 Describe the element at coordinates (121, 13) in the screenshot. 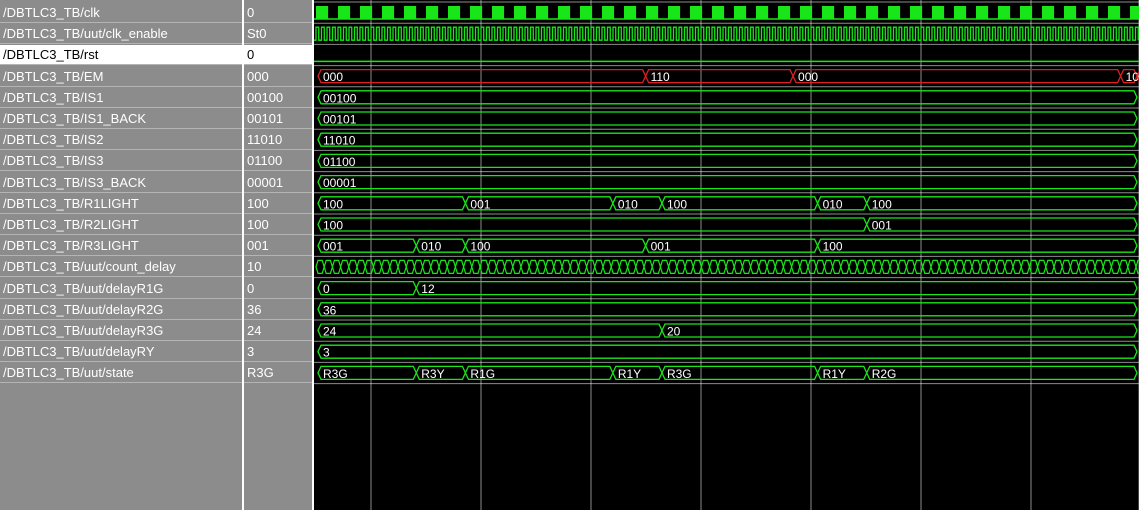

I see `signal-name: /DBTLC3_TB/clk` at that location.